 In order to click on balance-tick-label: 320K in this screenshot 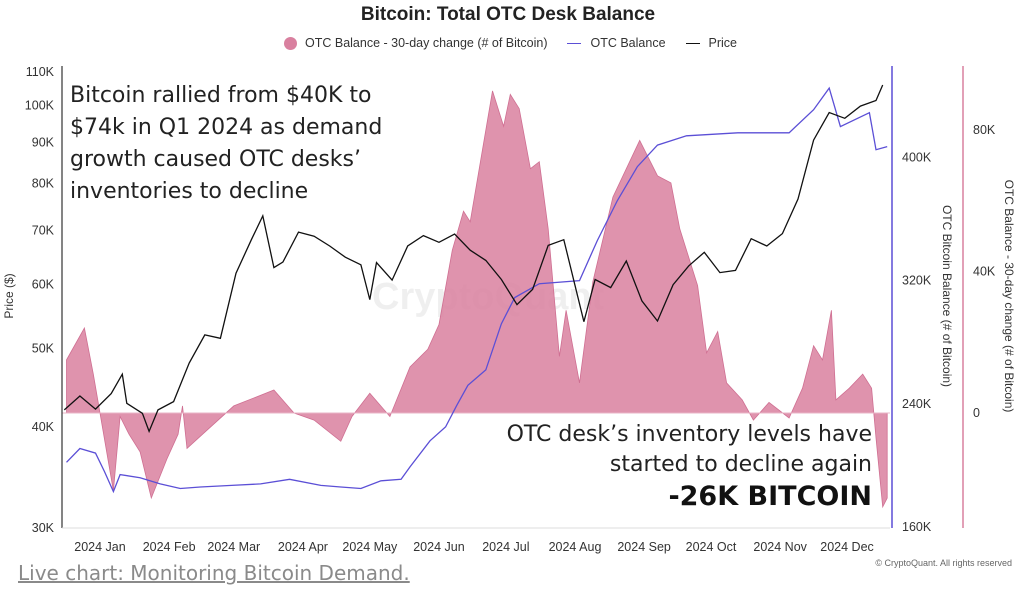, I will do `click(917, 281)`.